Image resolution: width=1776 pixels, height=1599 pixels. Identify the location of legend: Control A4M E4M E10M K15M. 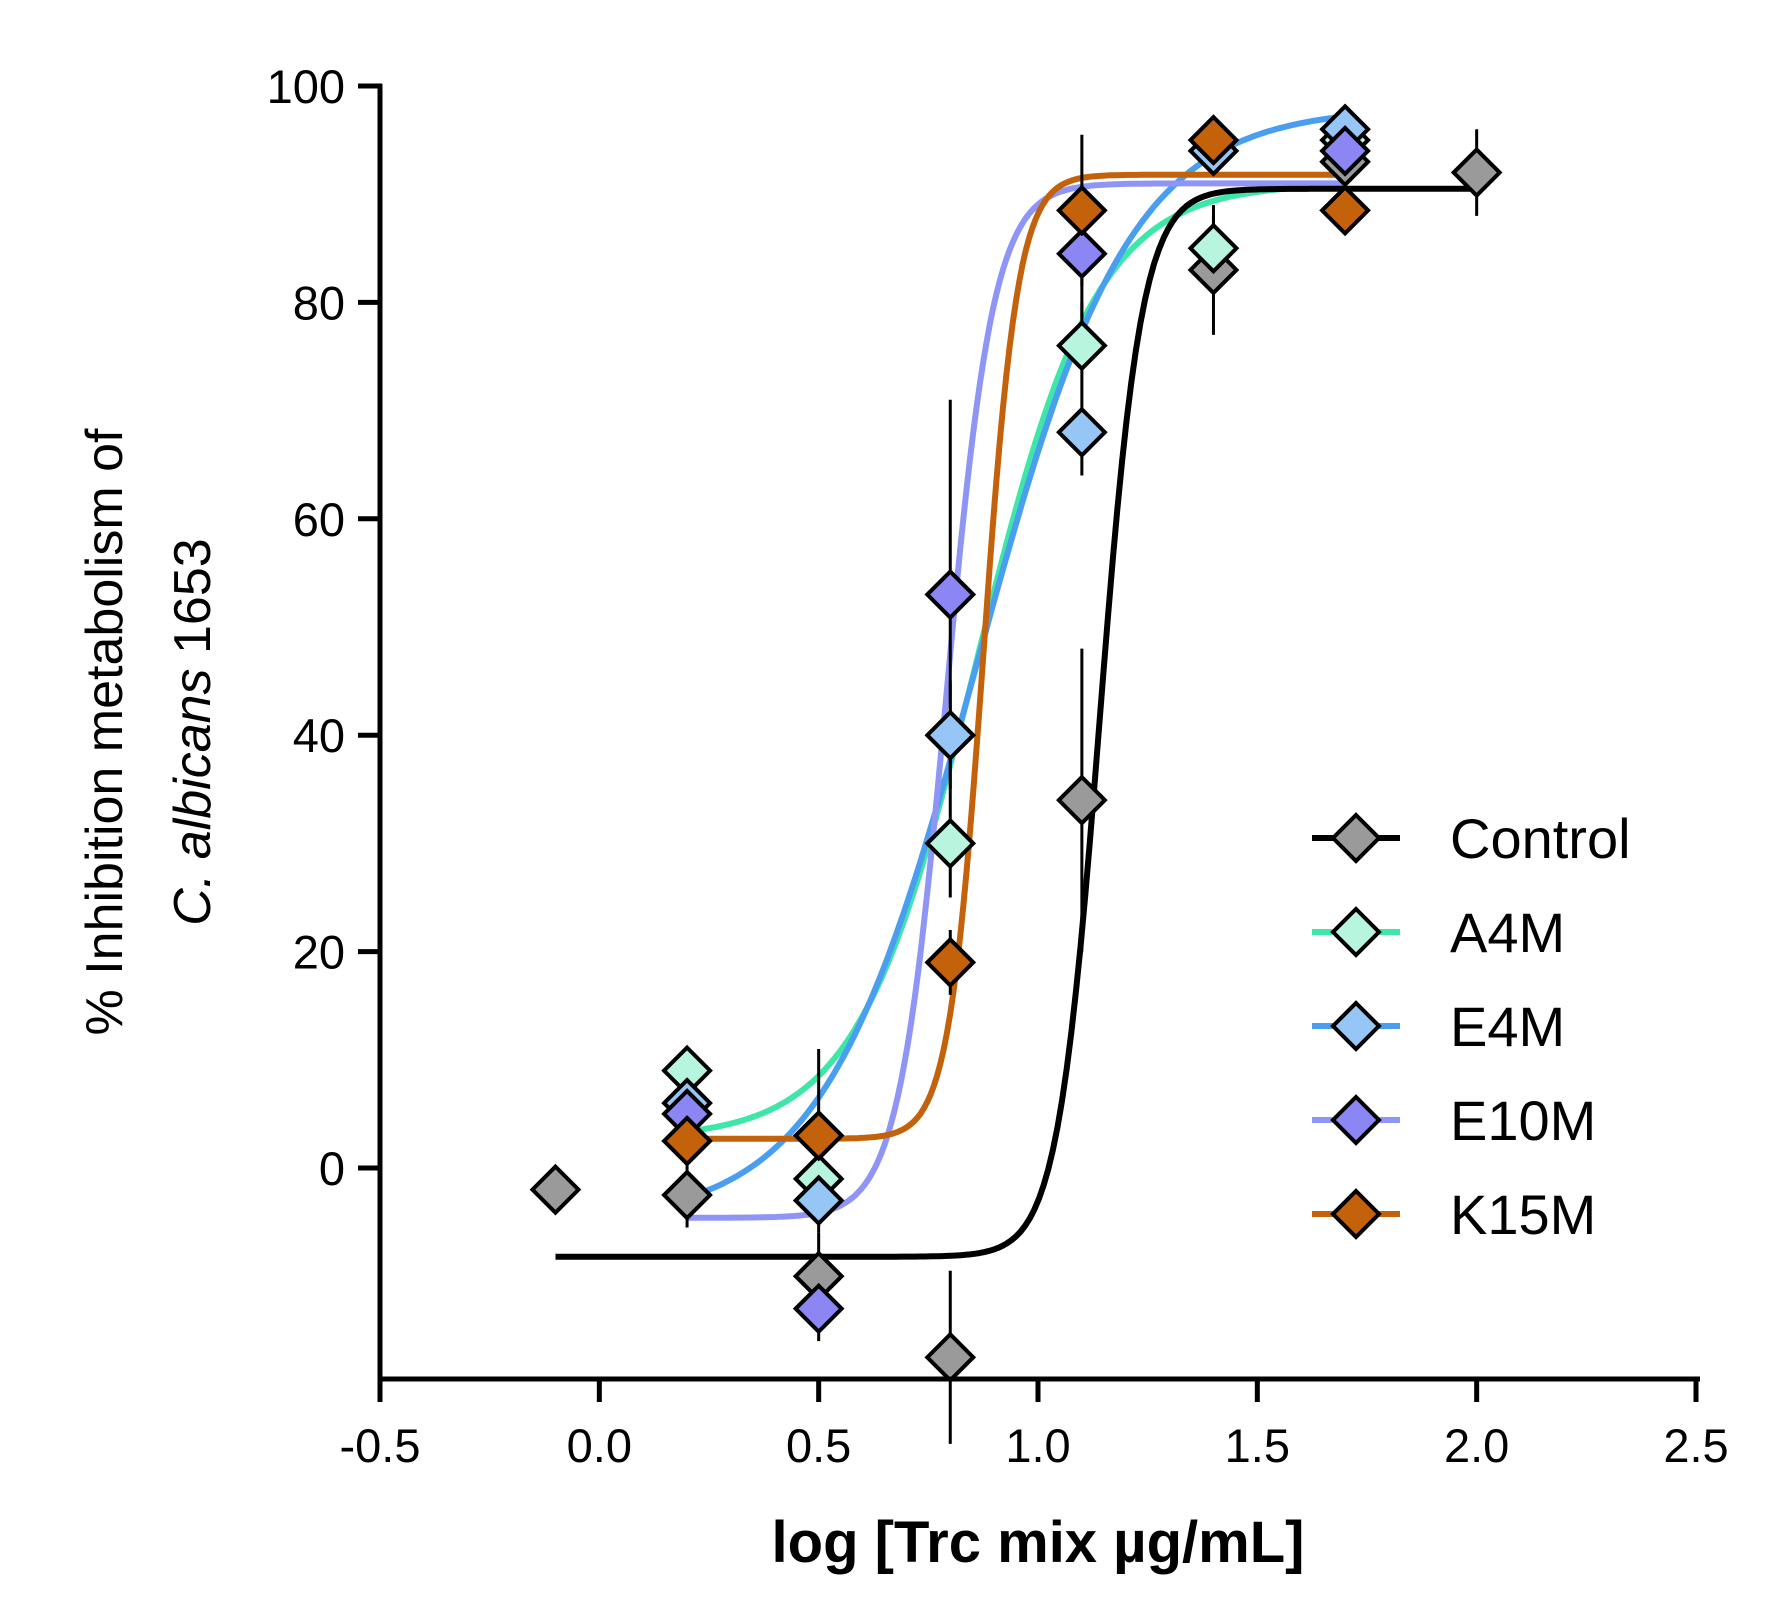
(1471, 1026).